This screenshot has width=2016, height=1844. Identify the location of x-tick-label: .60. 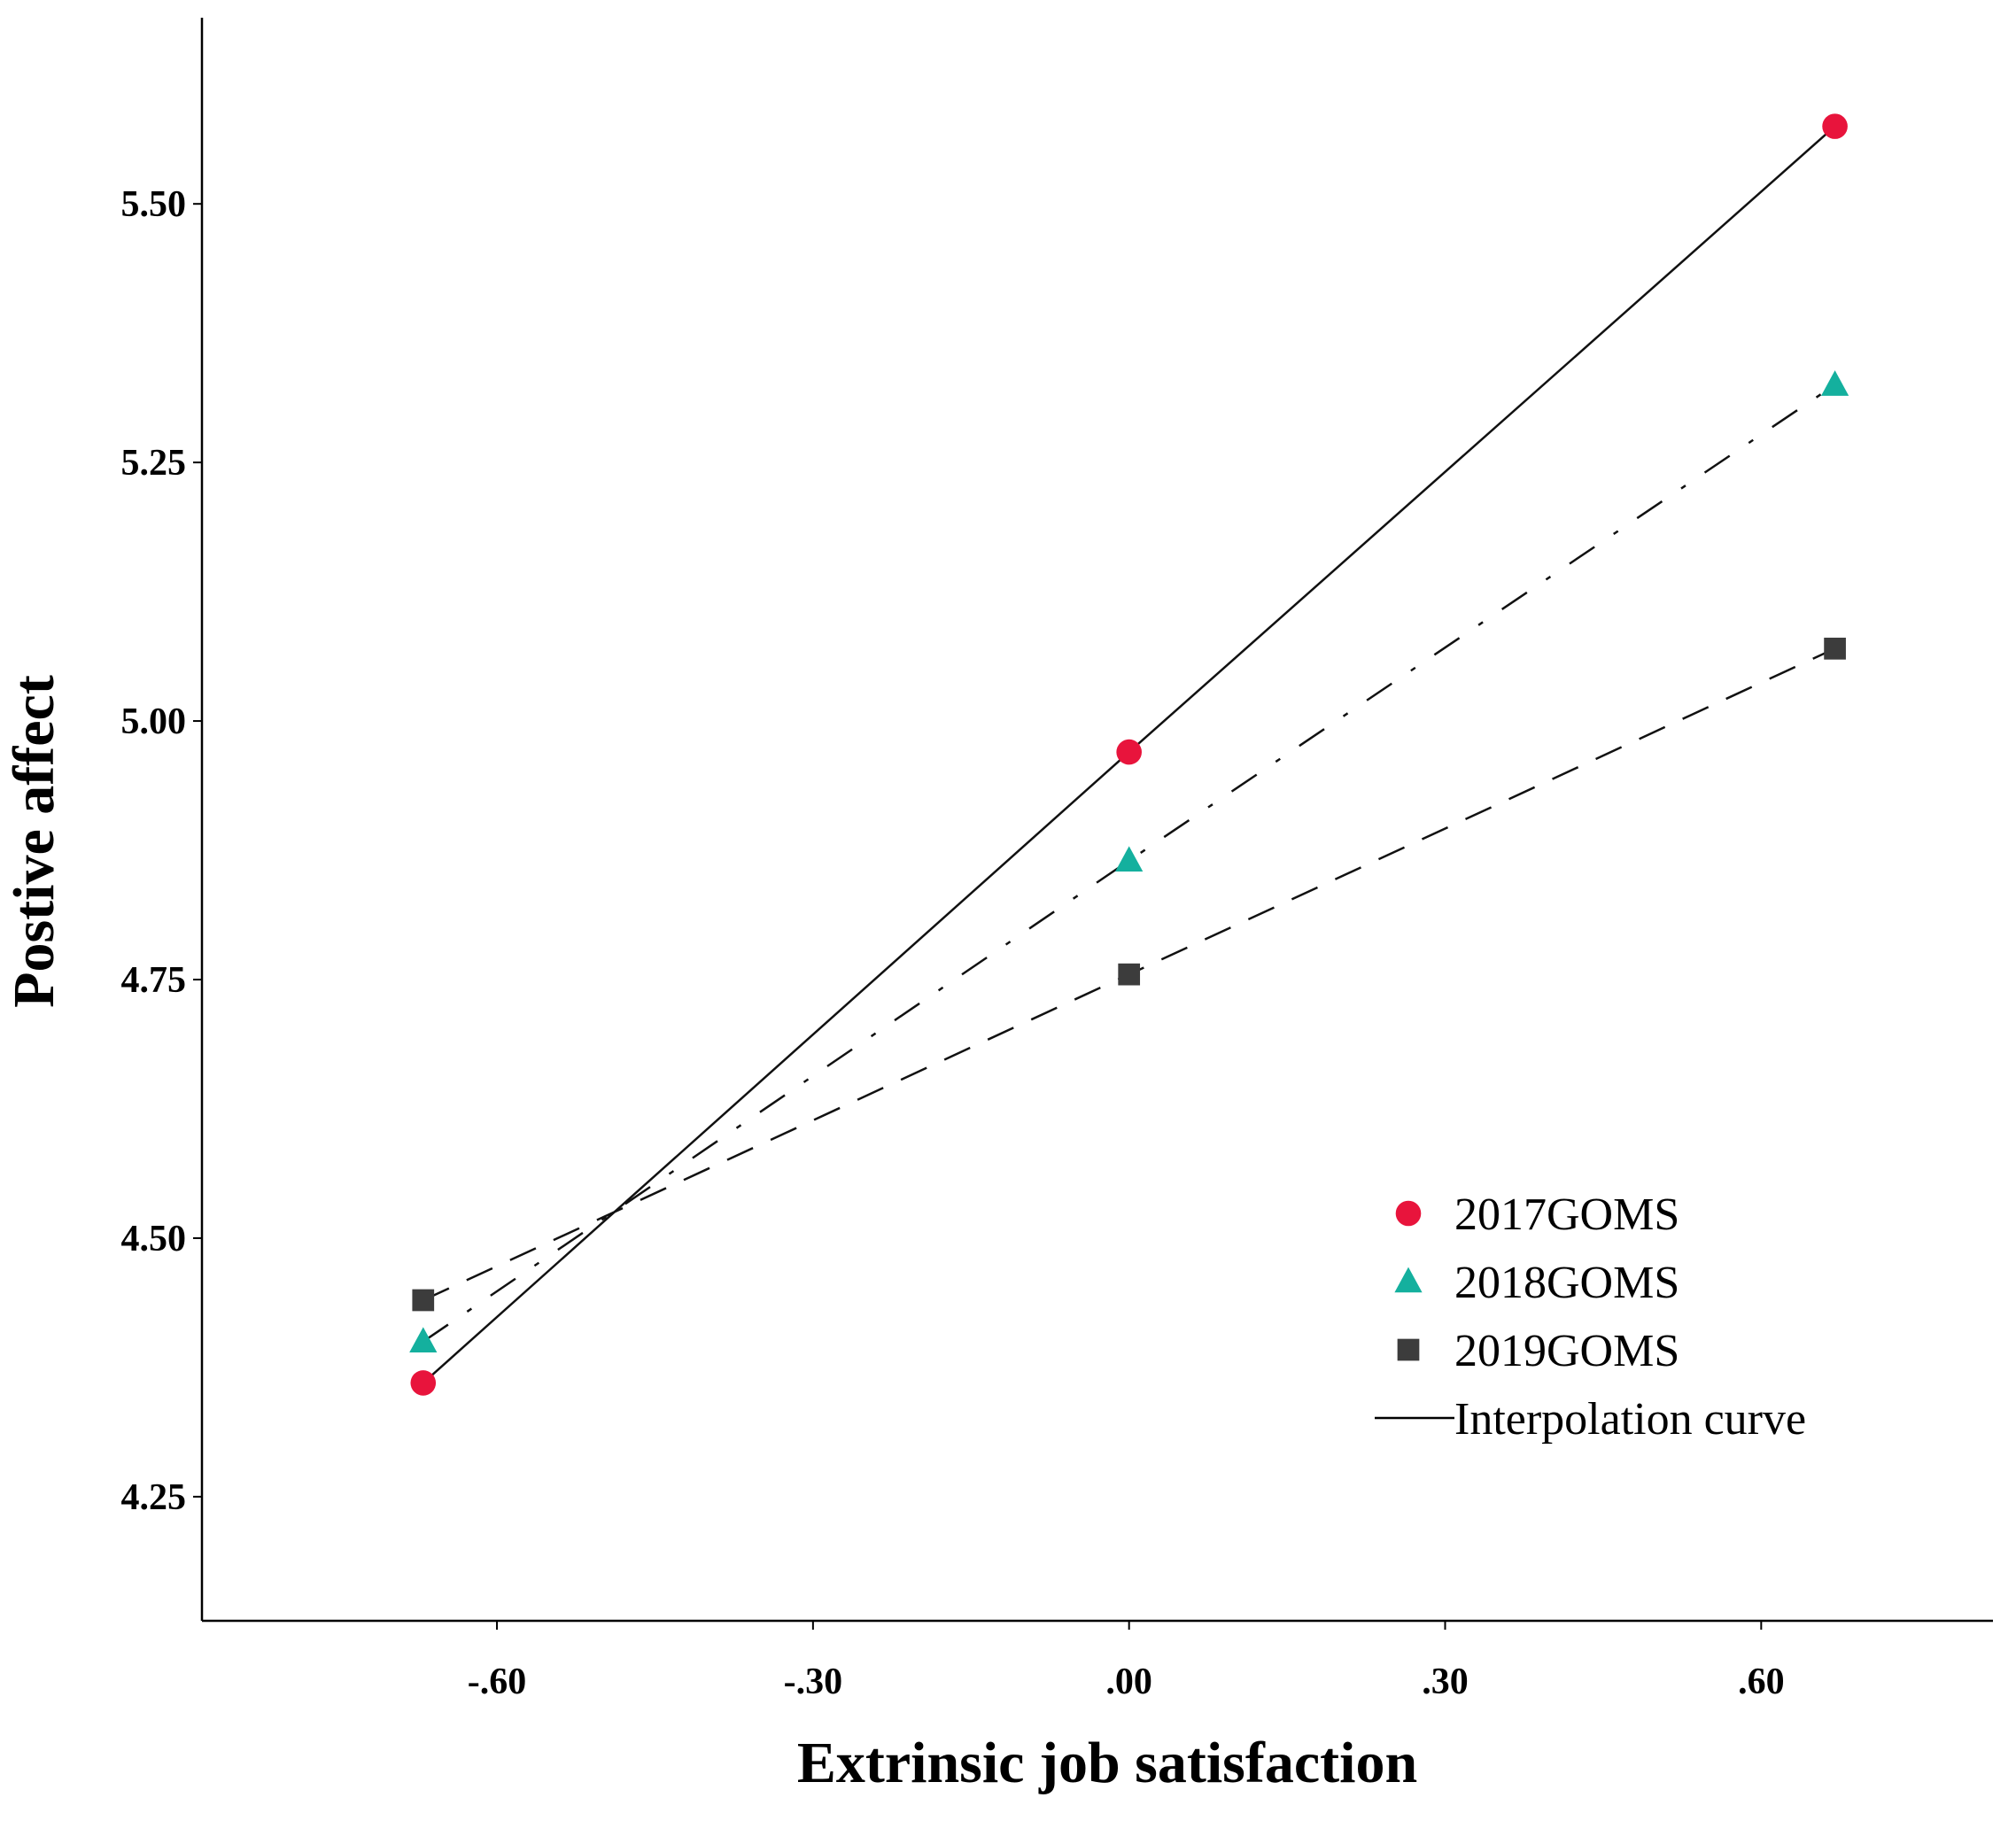
(1761, 1682).